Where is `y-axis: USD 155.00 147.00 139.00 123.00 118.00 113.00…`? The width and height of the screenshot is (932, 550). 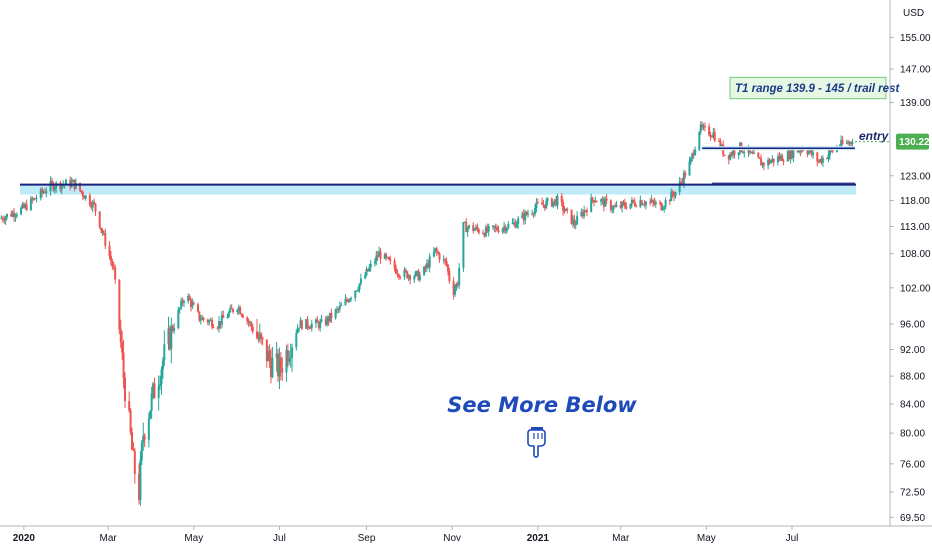 y-axis: USD 155.00 147.00 139.00 123.00 118.00 113.00… is located at coordinates (910, 263).